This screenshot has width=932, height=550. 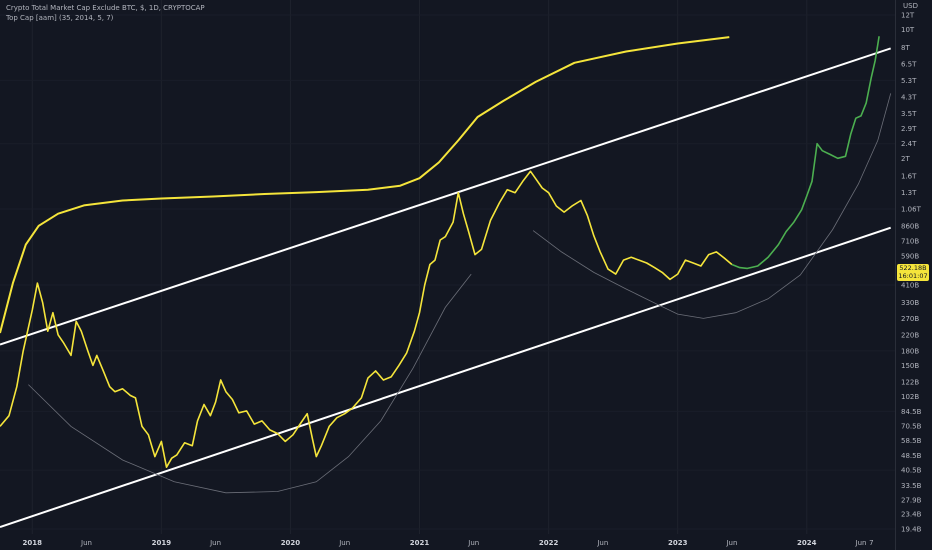 What do you see at coordinates (910, 242) in the screenshot?
I see `y-tick-label: 710B` at bounding box center [910, 242].